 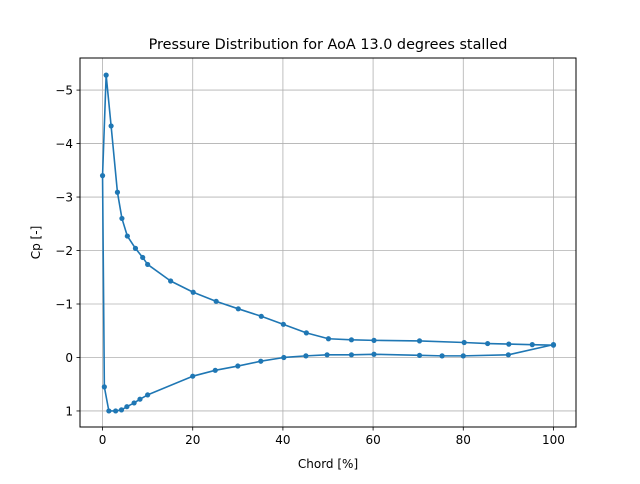 What do you see at coordinates (463, 440) in the screenshot?
I see `x-tick-label: 80` at bounding box center [463, 440].